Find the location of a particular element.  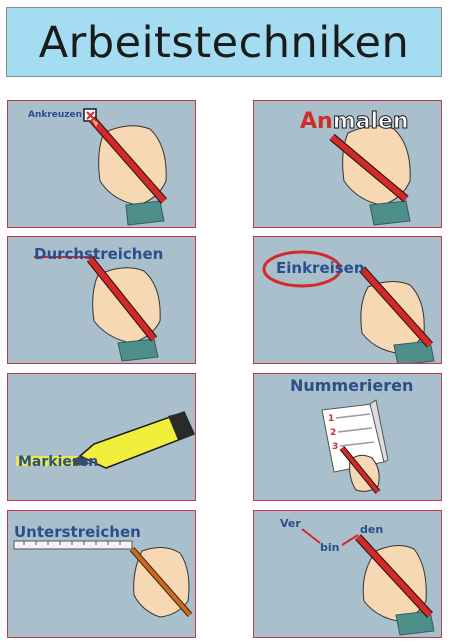

card-anmalen: Anmalen is located at coordinates (347, 164).